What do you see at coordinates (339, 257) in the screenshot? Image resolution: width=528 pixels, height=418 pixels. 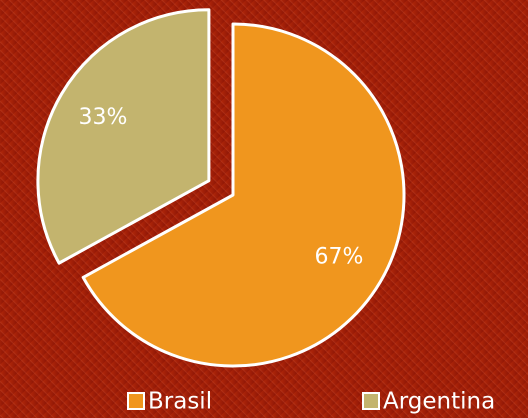 I see `data-label: 67%` at bounding box center [339, 257].